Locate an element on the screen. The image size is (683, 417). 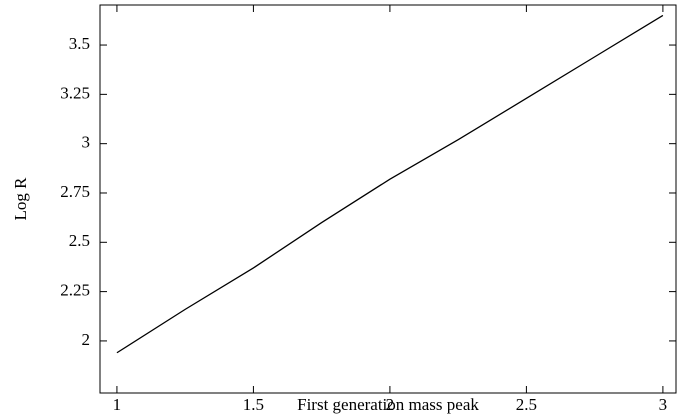
y-tick-label: 3.25 is located at coordinates (75, 92).